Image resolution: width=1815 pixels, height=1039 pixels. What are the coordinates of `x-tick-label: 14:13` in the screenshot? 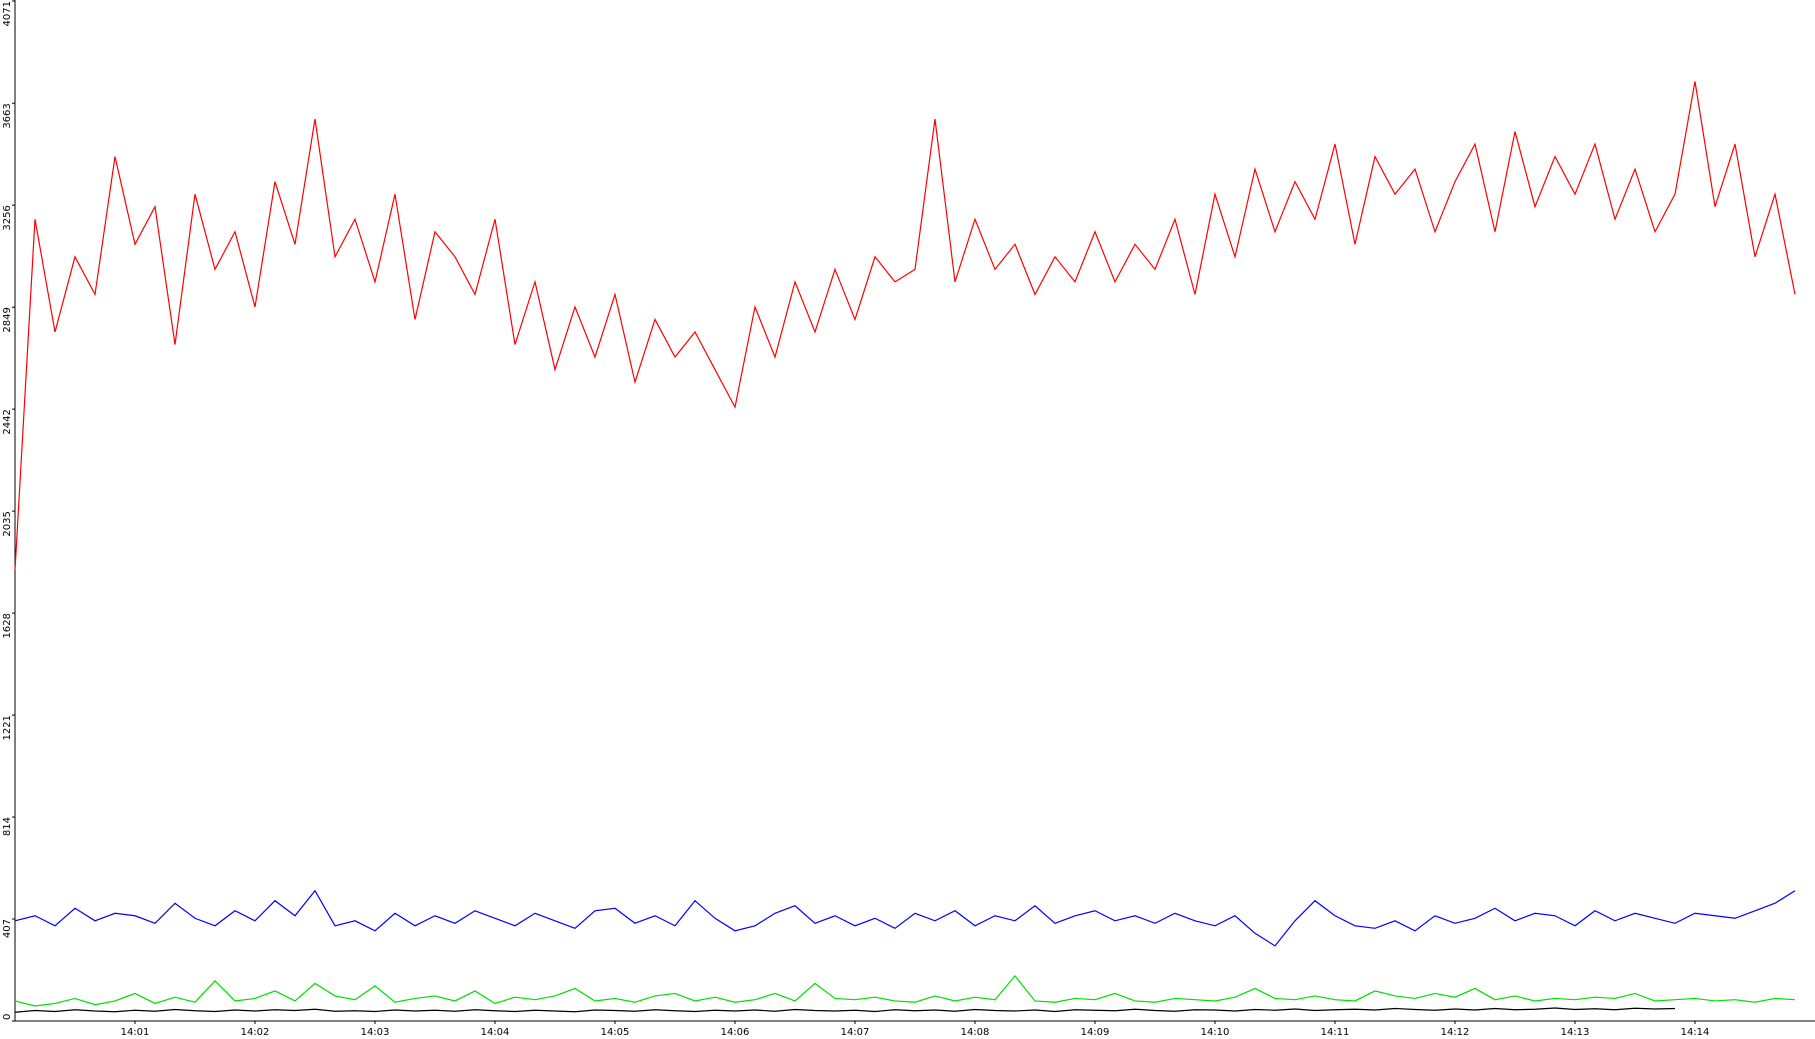 It's located at (1575, 1032).